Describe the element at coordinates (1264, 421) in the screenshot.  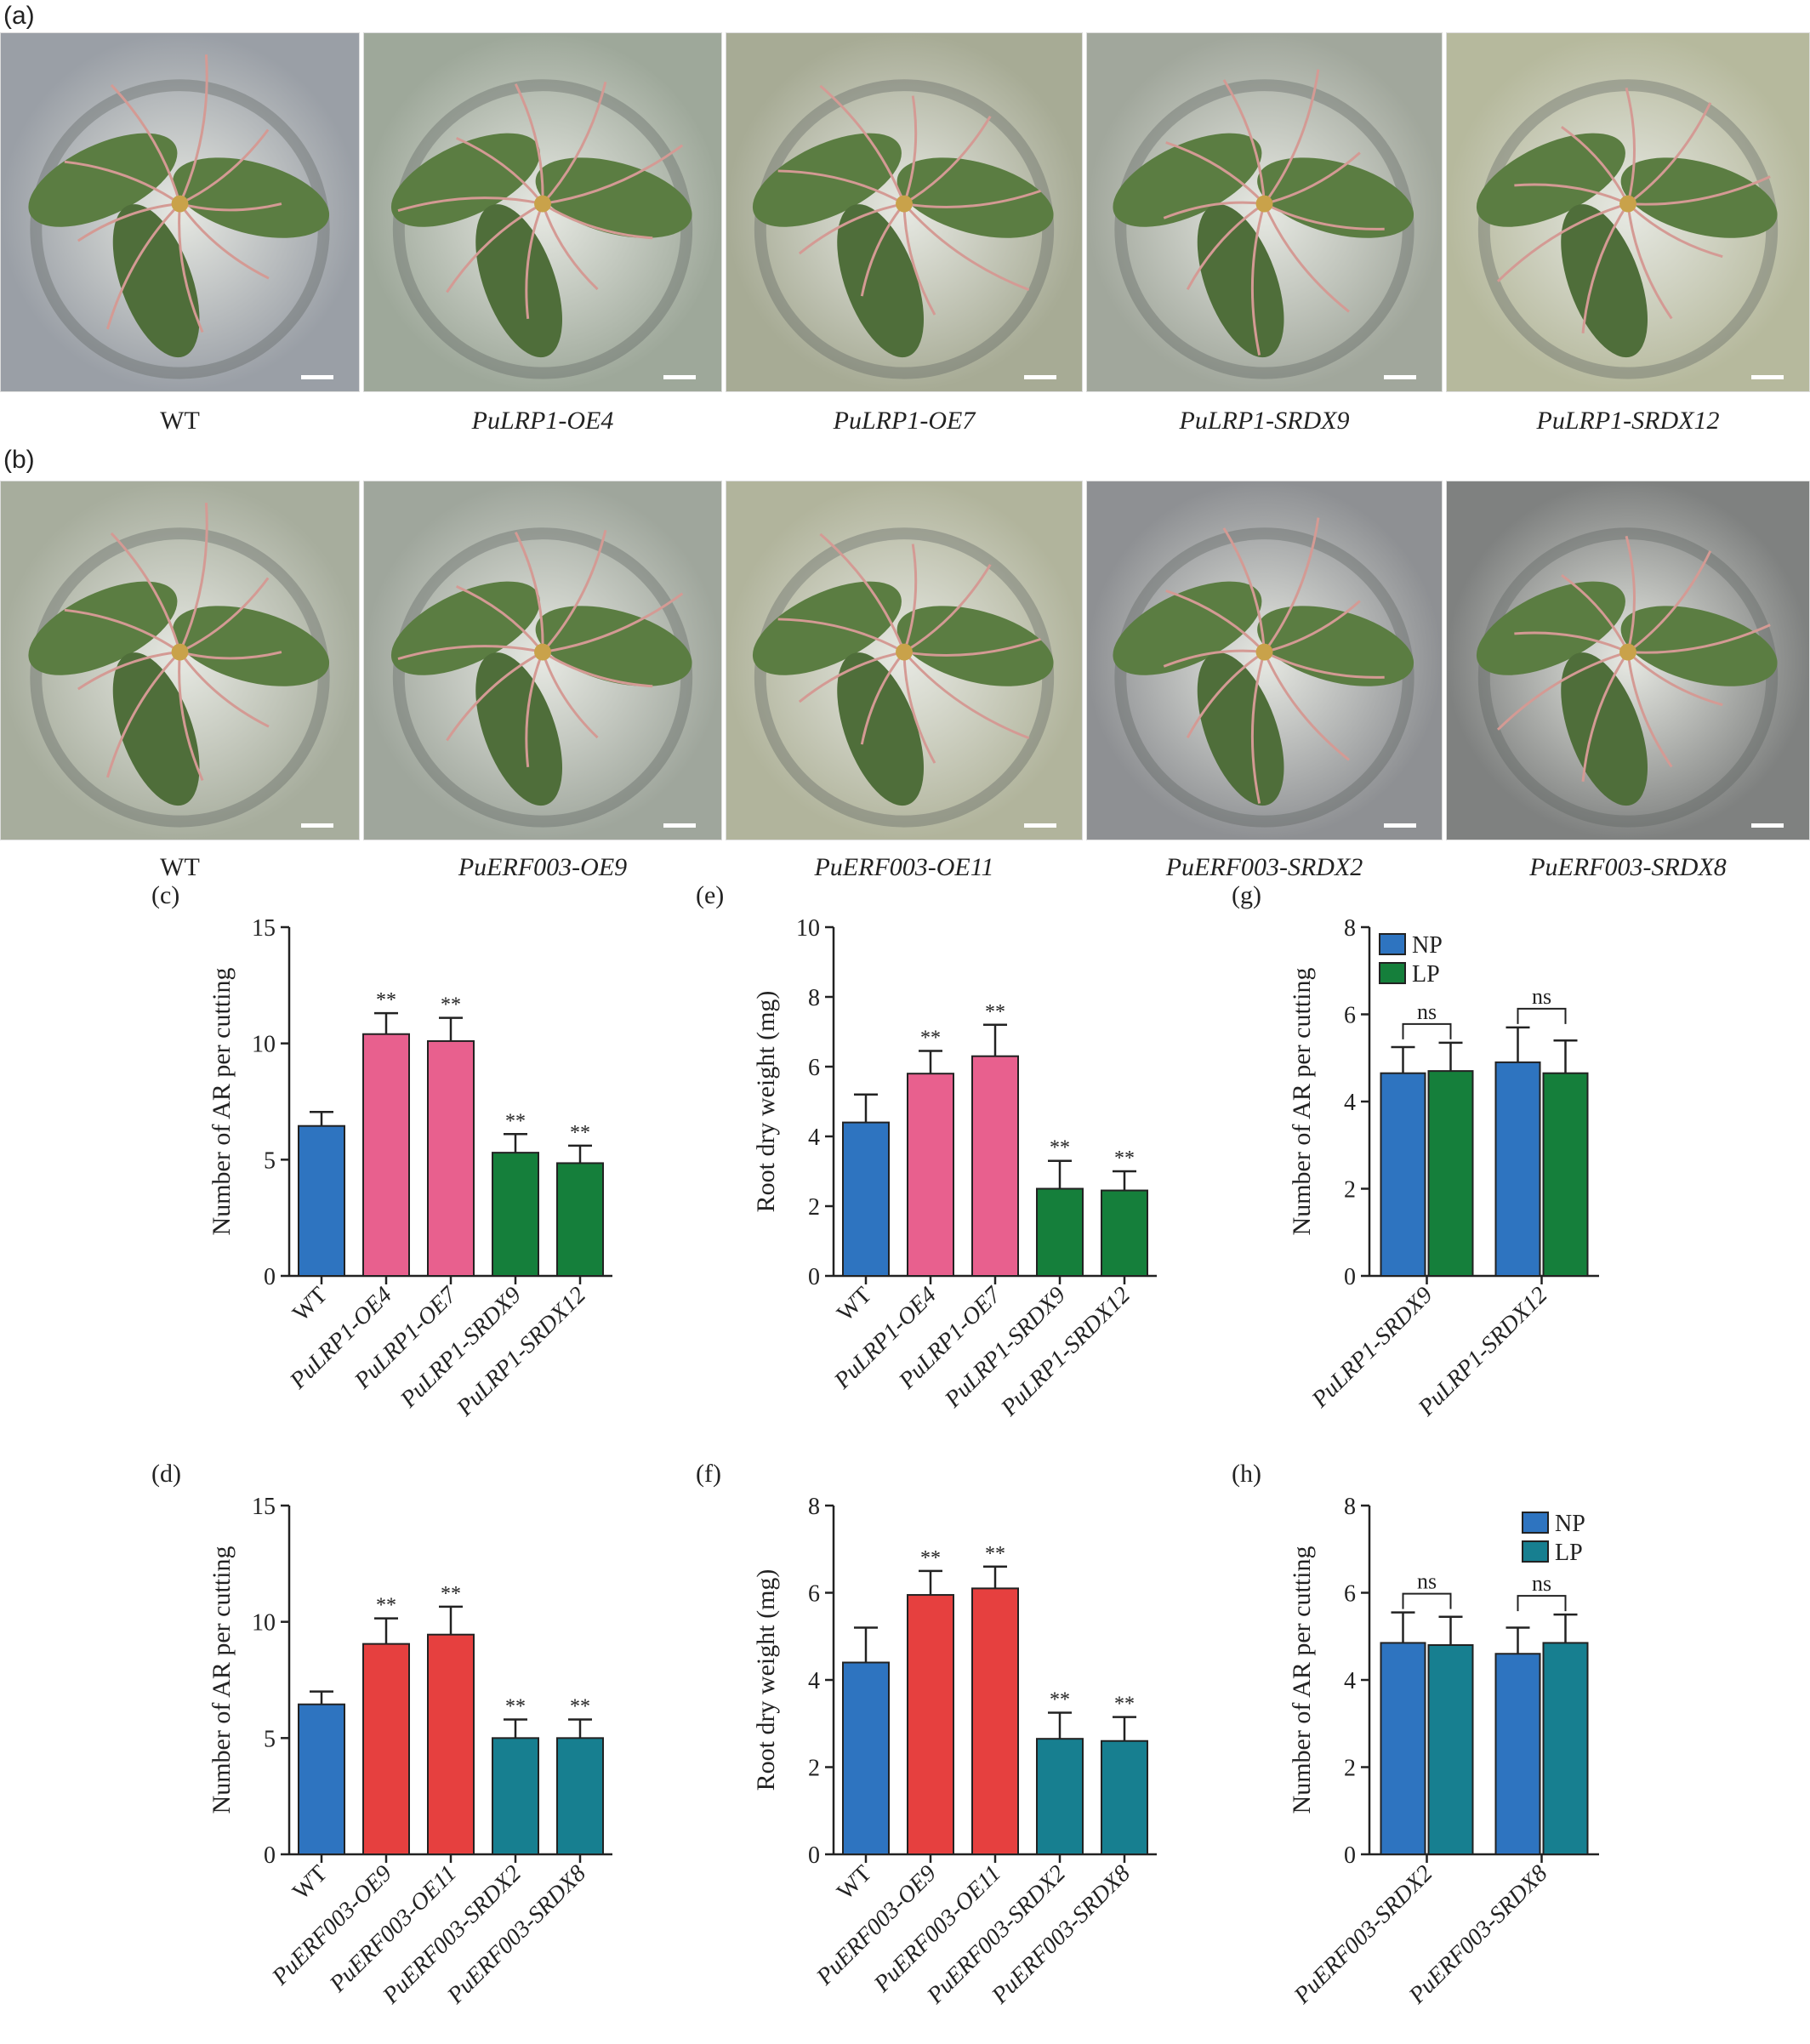
I see `photo-caption: PuLRP1-SRDX9` at that location.